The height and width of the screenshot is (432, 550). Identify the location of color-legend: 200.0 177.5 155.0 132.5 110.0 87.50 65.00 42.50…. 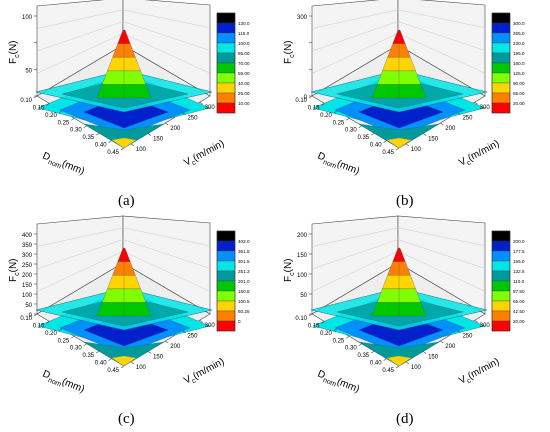
(508, 281).